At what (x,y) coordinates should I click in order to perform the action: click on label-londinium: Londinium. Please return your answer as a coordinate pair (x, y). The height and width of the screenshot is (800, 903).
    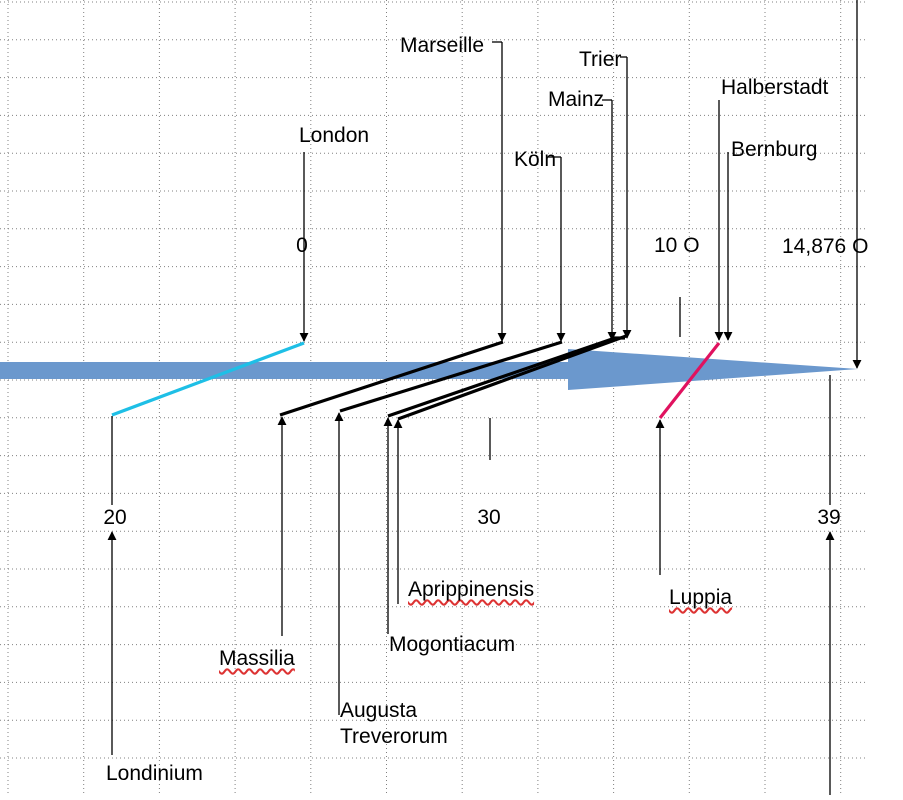
    Looking at the image, I should click on (154, 773).